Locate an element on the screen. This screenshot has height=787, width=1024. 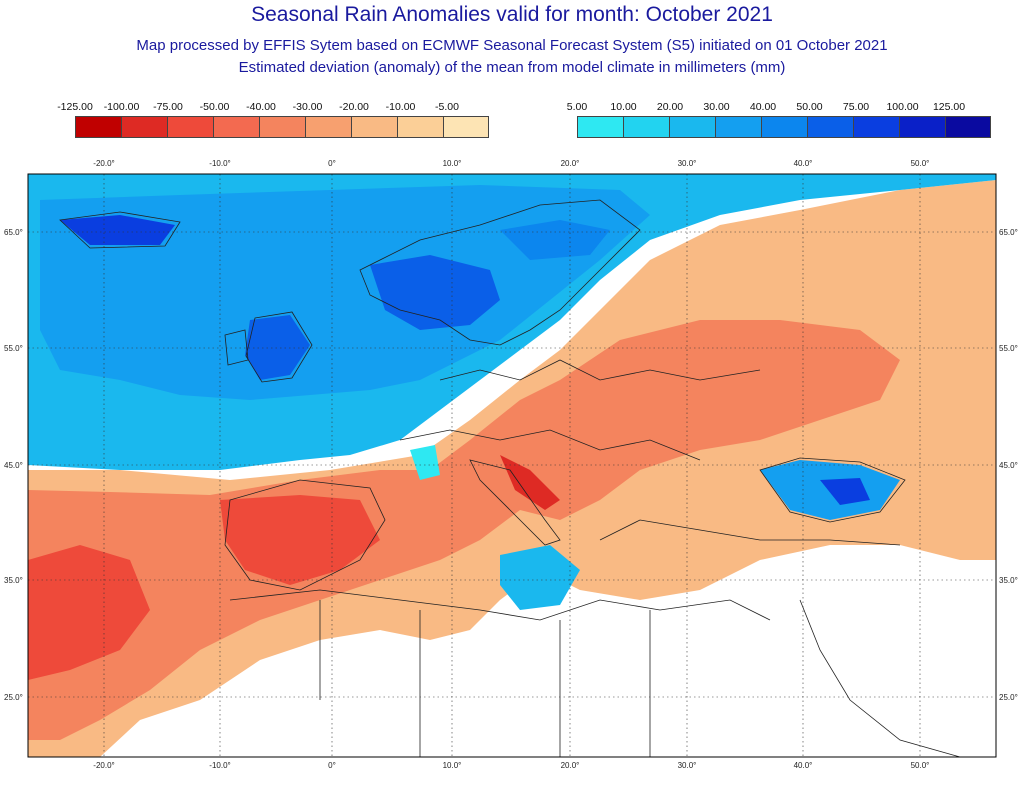
central-mediterranean-wet-anomaly is located at coordinates (540, 577).